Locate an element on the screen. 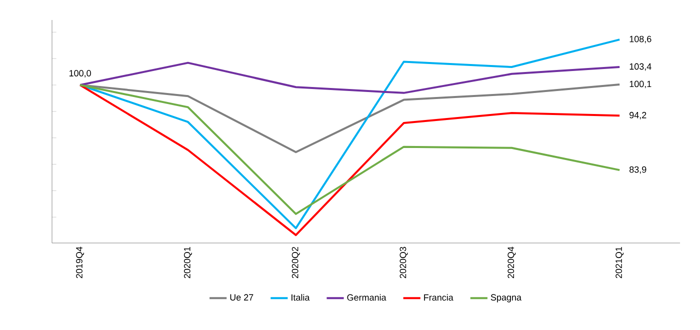 The height and width of the screenshot is (330, 700). x-tick-label: 2021Q1 is located at coordinates (620, 262).